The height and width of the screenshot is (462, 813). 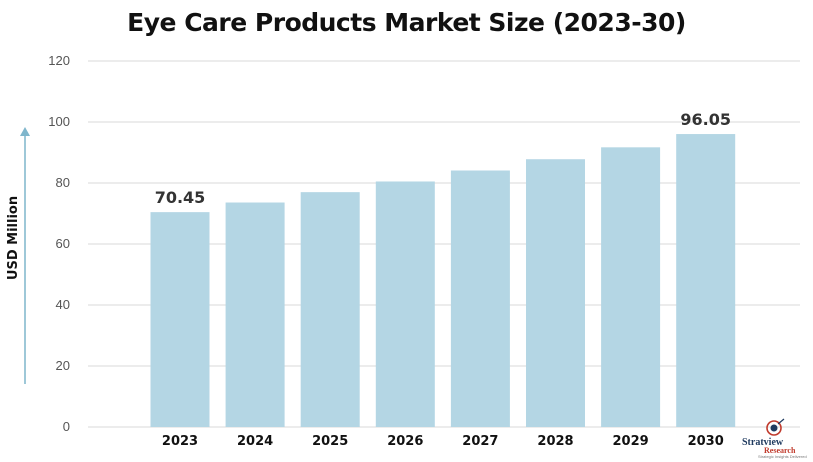 I want to click on y-axis-title: USD Million, so click(x=13, y=238).